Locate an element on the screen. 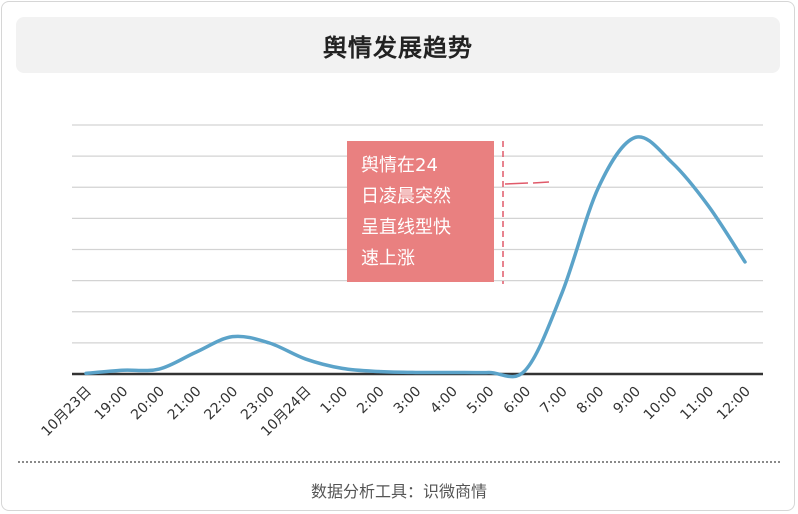 The height and width of the screenshot is (514, 798). annotation-box is located at coordinates (420, 211).